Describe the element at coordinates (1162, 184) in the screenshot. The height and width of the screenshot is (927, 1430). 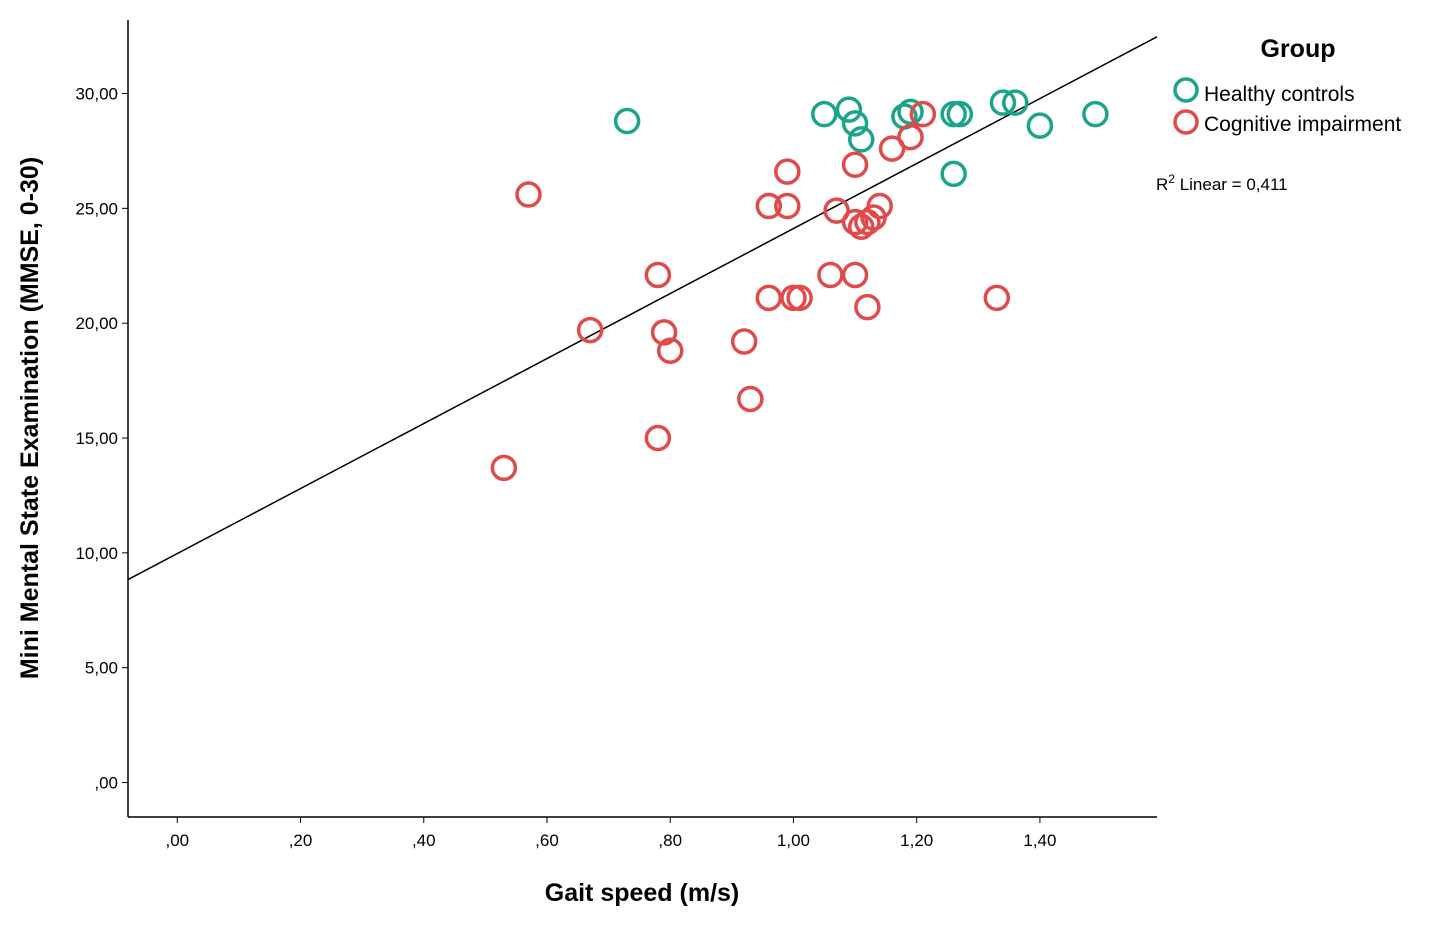
I see `r-squared-prefix: R` at that location.